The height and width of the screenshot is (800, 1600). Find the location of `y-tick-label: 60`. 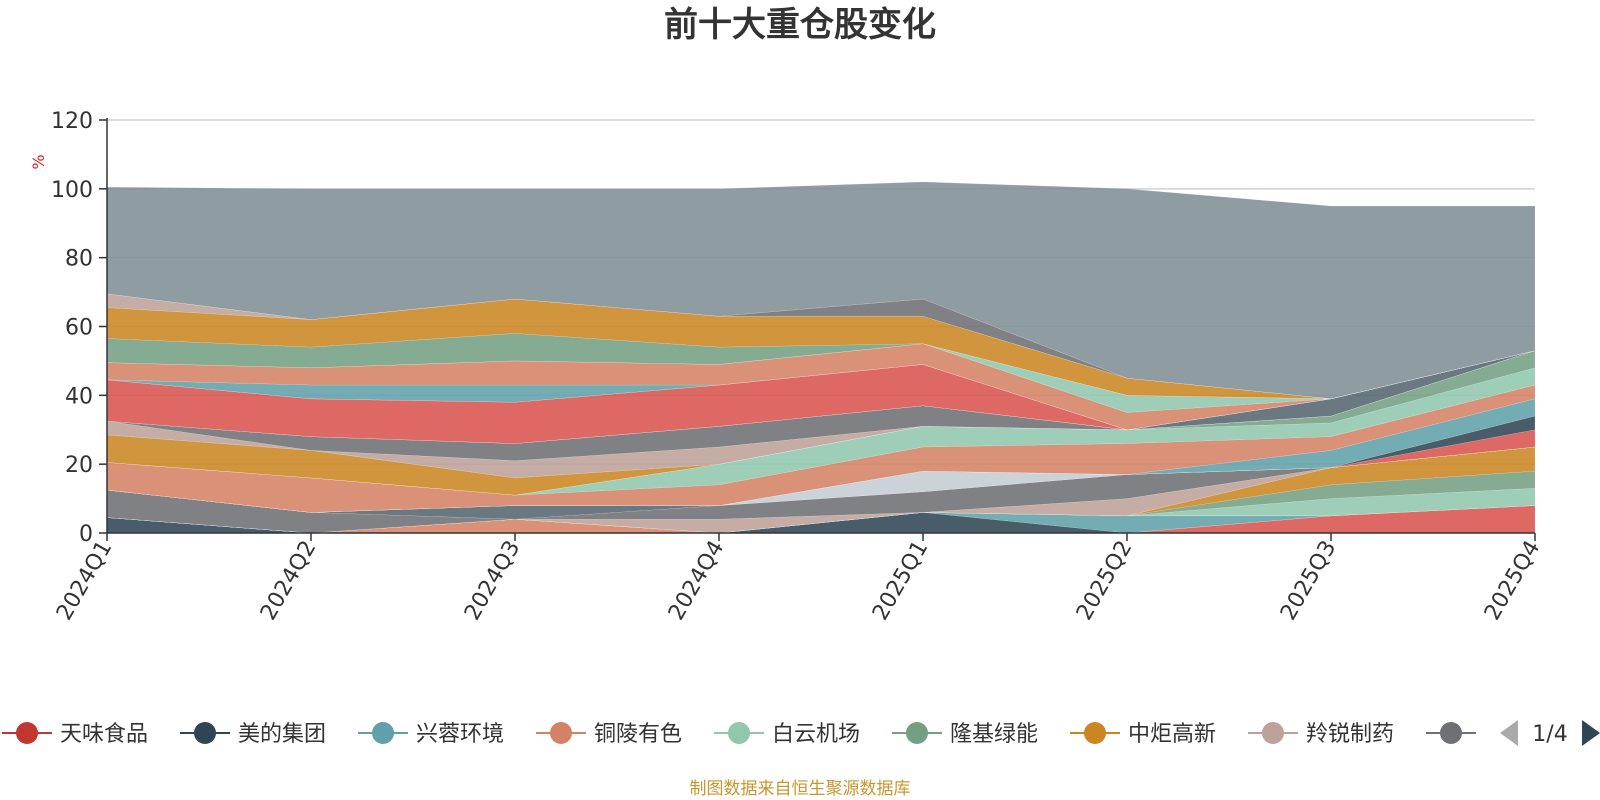

y-tick-label: 60 is located at coordinates (79, 328).